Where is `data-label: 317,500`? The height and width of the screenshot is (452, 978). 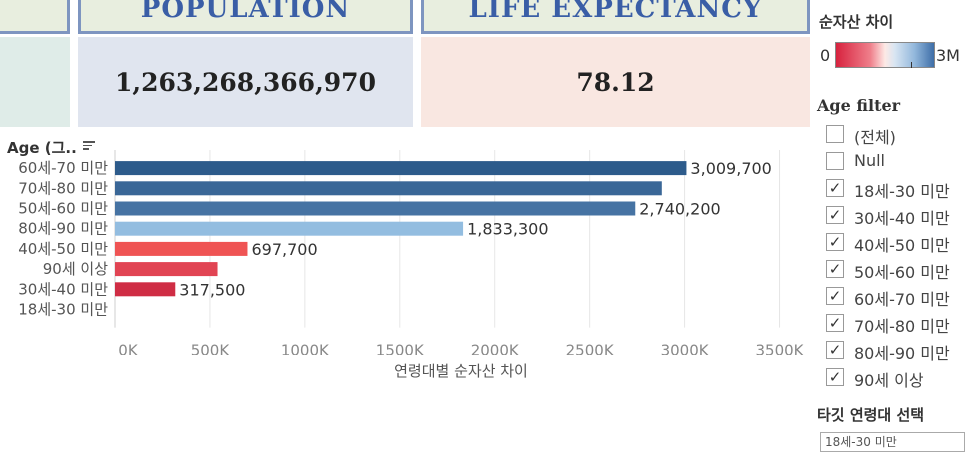
data-label: 317,500 is located at coordinates (212, 289).